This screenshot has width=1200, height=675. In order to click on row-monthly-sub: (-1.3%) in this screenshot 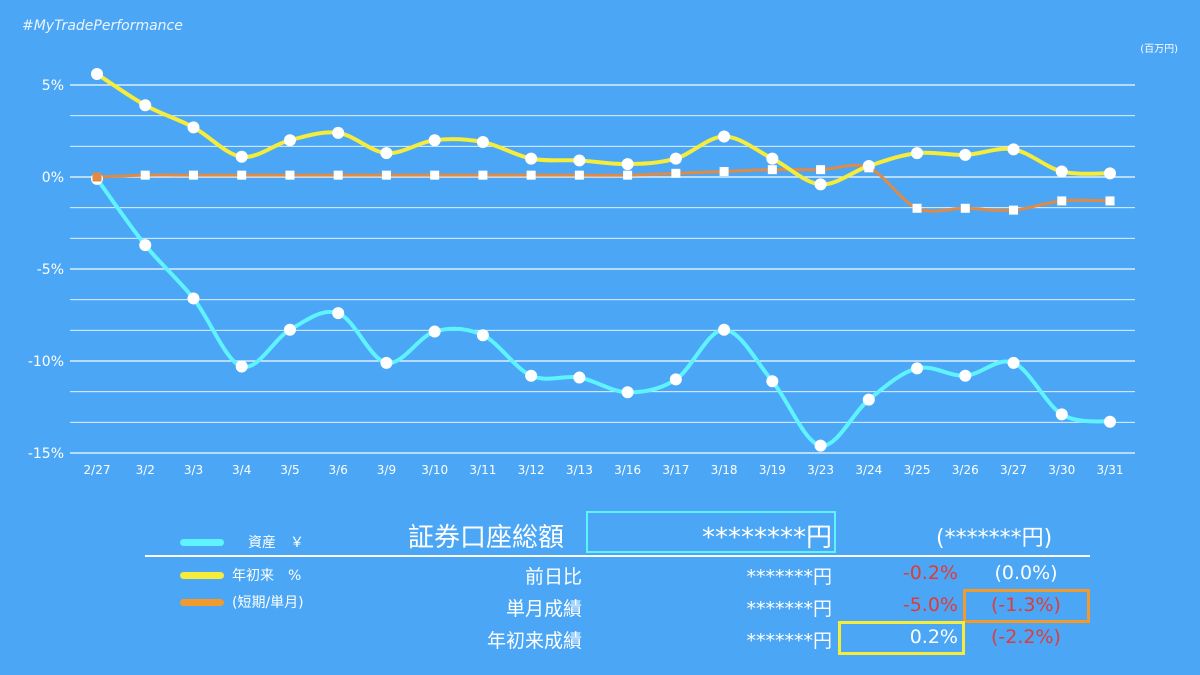, I will do `click(1026, 605)`.